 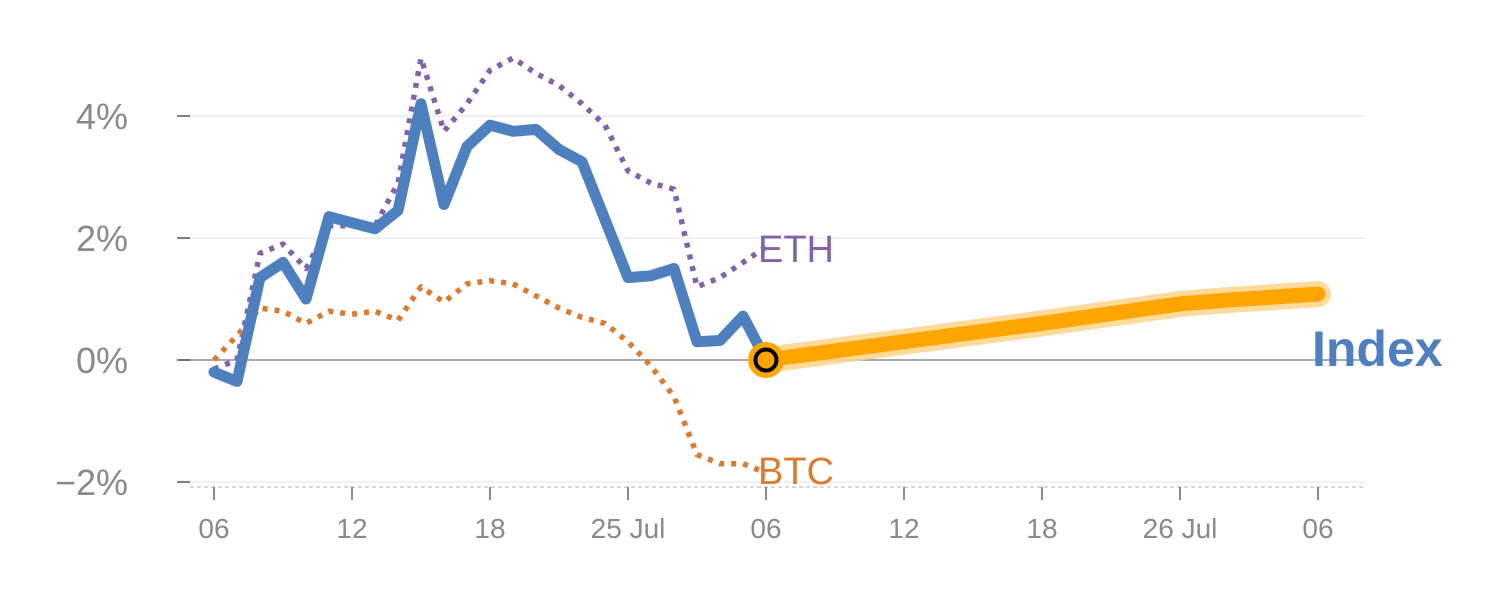 What do you see at coordinates (766, 360) in the screenshot?
I see `current-point-marker` at bounding box center [766, 360].